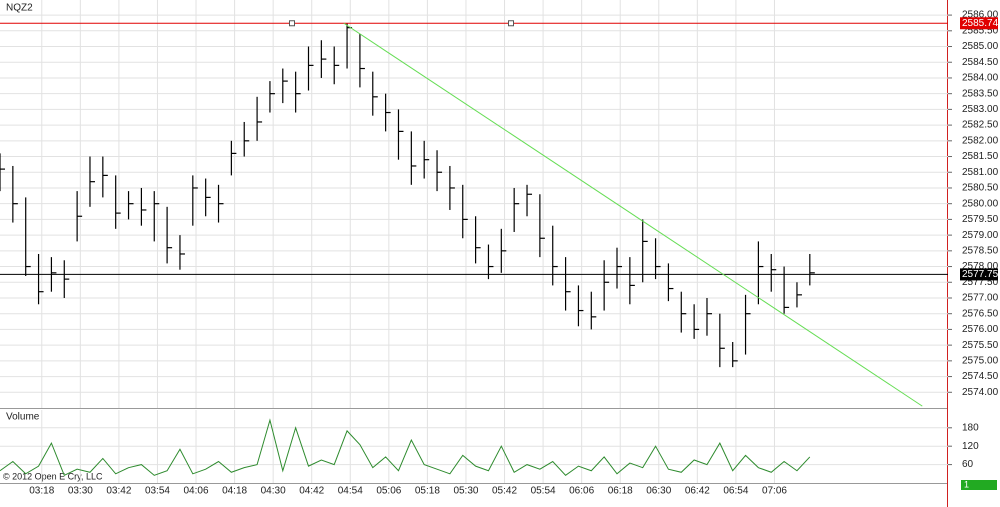 The width and height of the screenshot is (1000, 507). Describe the element at coordinates (273, 491) in the screenshot. I see `x-tick-label: 04:30` at that location.